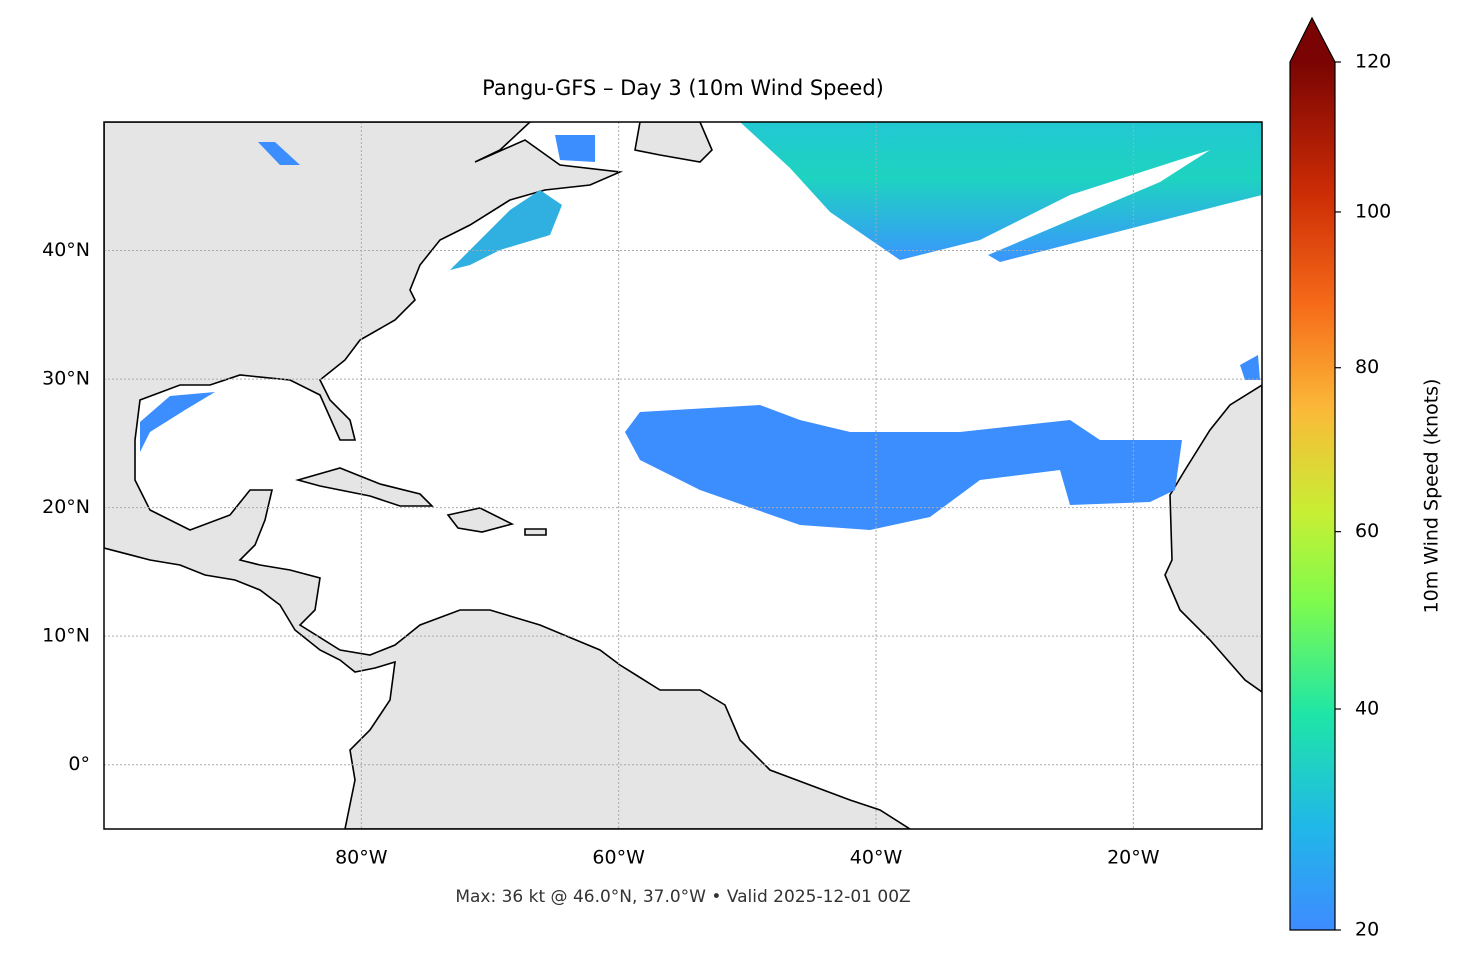  What do you see at coordinates (480, 520) in the screenshot?
I see `hispaniola` at bounding box center [480, 520].